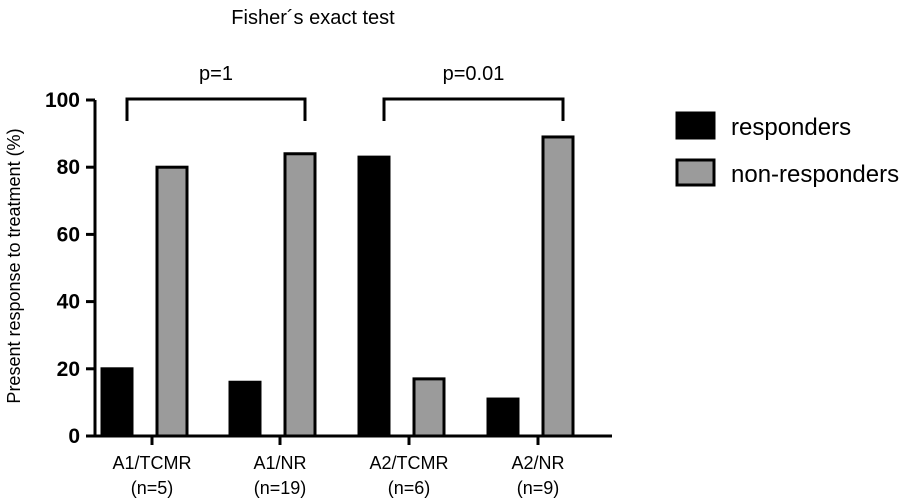 This screenshot has width=924, height=503. Describe the element at coordinates (280, 488) in the screenshot. I see `x-tick-label-n: (n=19)` at that location.